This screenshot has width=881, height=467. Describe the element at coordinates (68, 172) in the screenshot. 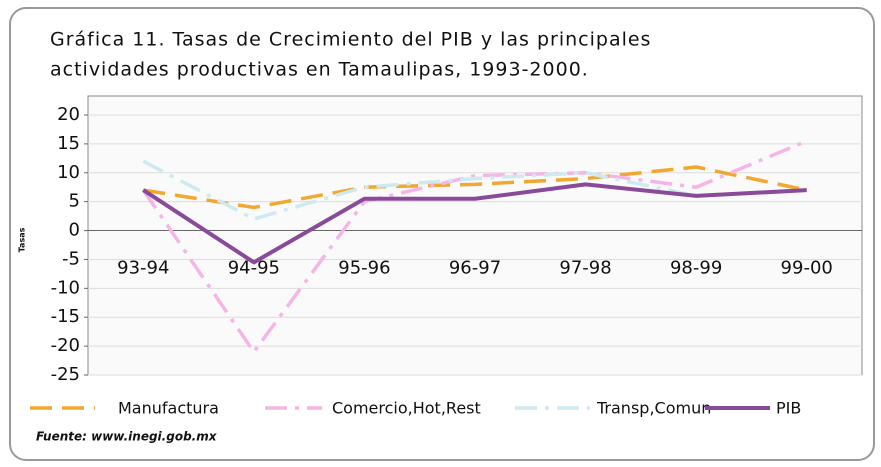

I see `y-tick-label: 10` at that location.